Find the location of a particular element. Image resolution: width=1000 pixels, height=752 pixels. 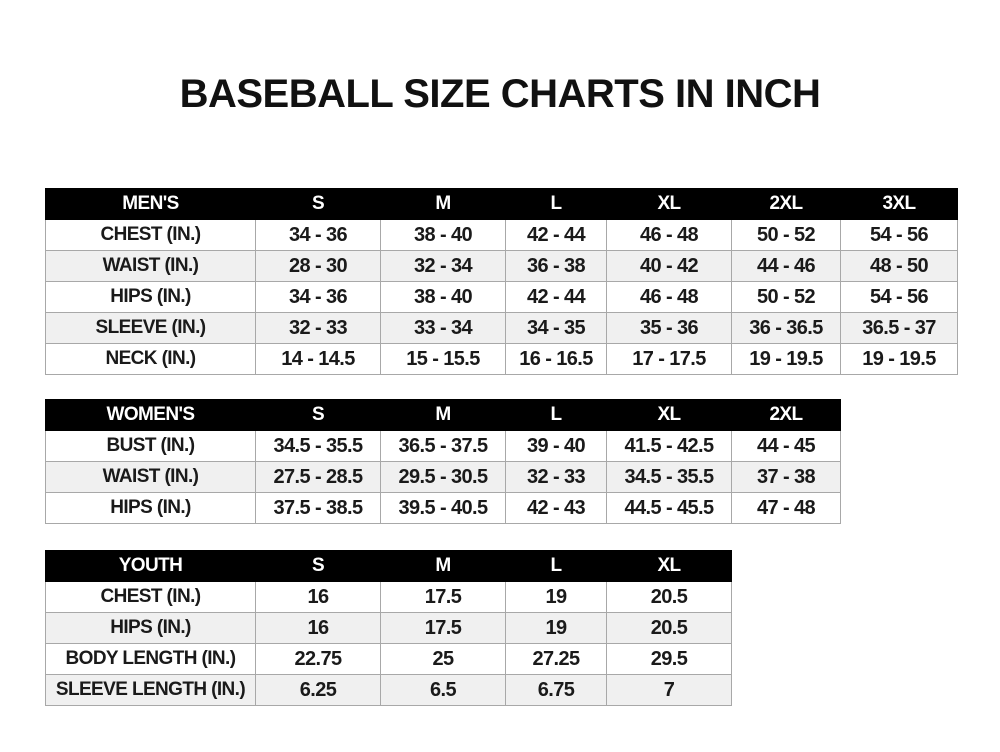

measurement-label: BUST (IN.) is located at coordinates (150, 446).